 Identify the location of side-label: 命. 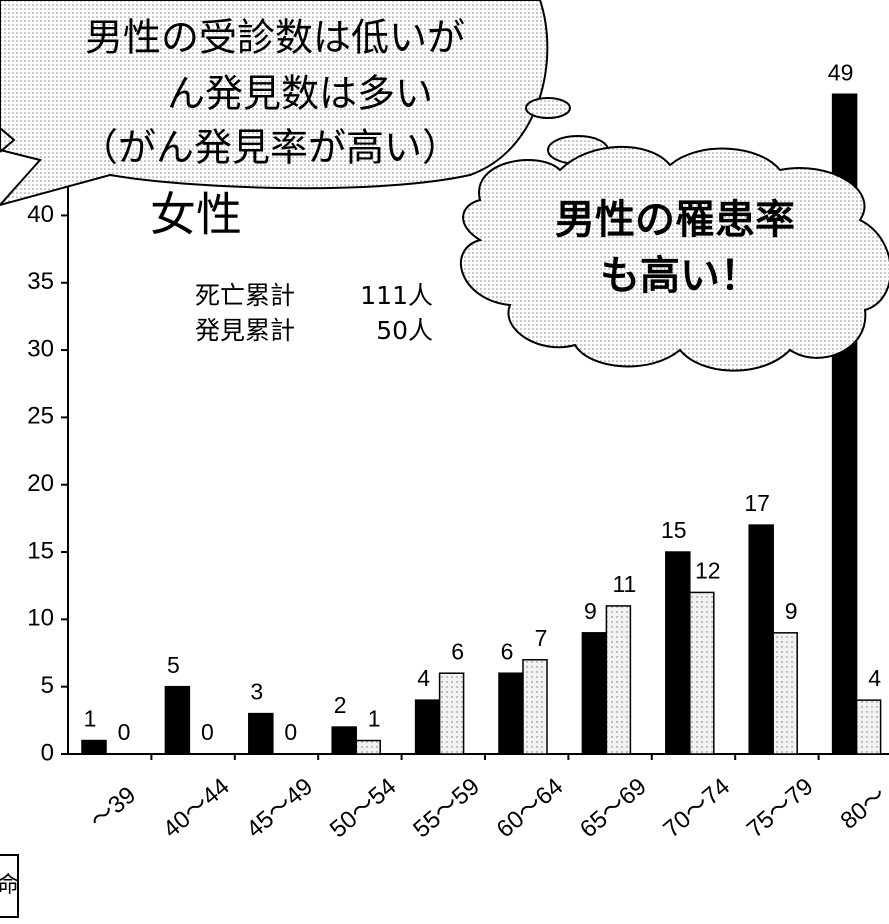
(9, 885).